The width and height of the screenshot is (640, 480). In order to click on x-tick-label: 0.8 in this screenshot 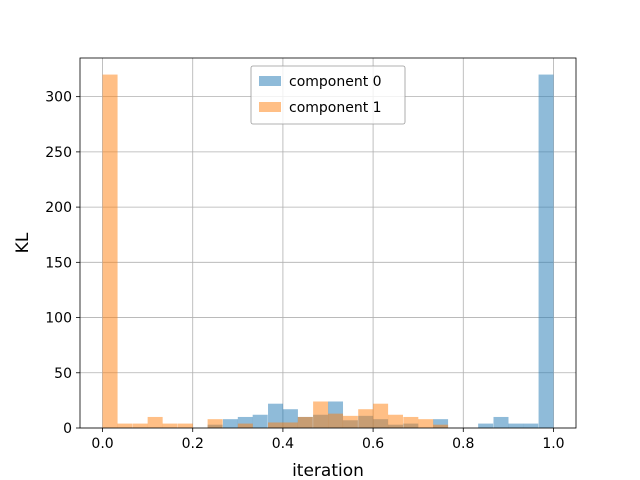, I will do `click(463, 444)`.